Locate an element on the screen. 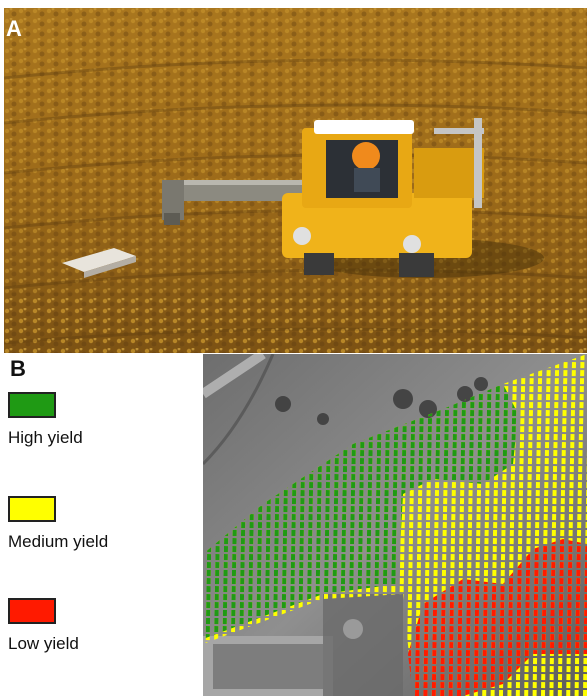  legend-item-medium-yield: Medium yield is located at coordinates (58, 524).